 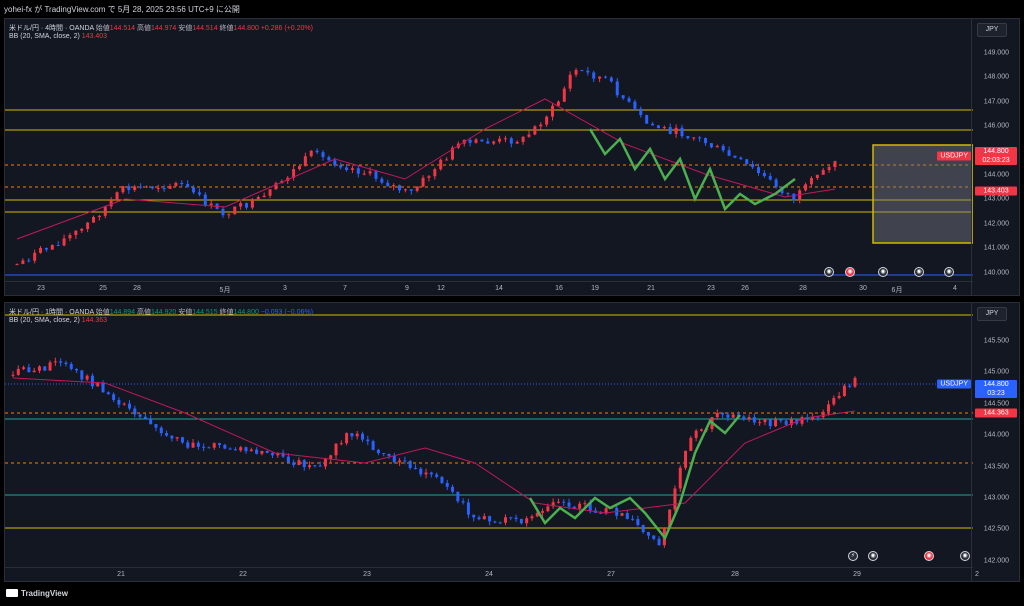 I want to click on price-tag-value: 144.800, so click(x=996, y=151).